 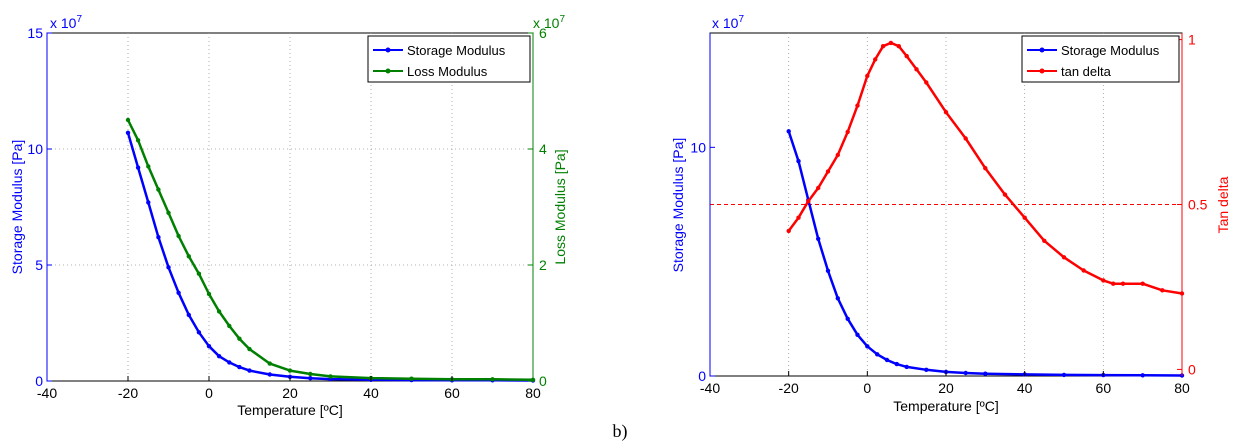 I want to click on legend: Storage Modulus Loss Modulus, so click(x=449, y=59).